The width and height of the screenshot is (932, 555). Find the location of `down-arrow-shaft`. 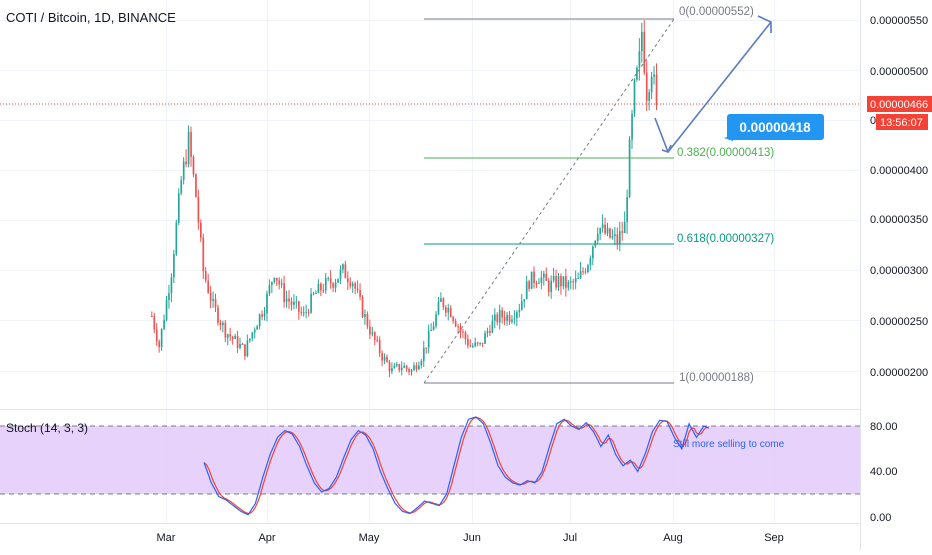

down-arrow-shaft is located at coordinates (661, 135).